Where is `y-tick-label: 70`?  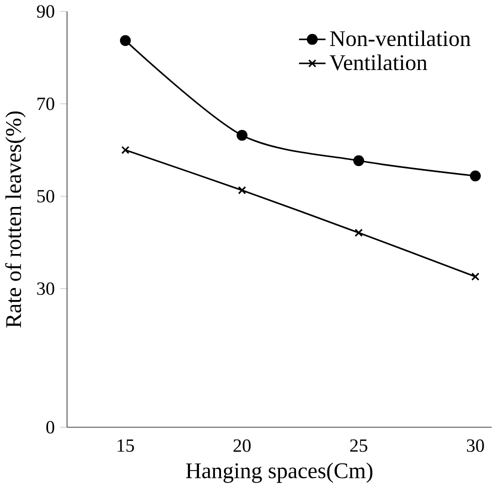
y-tick-label: 70 is located at coordinates (46, 104).